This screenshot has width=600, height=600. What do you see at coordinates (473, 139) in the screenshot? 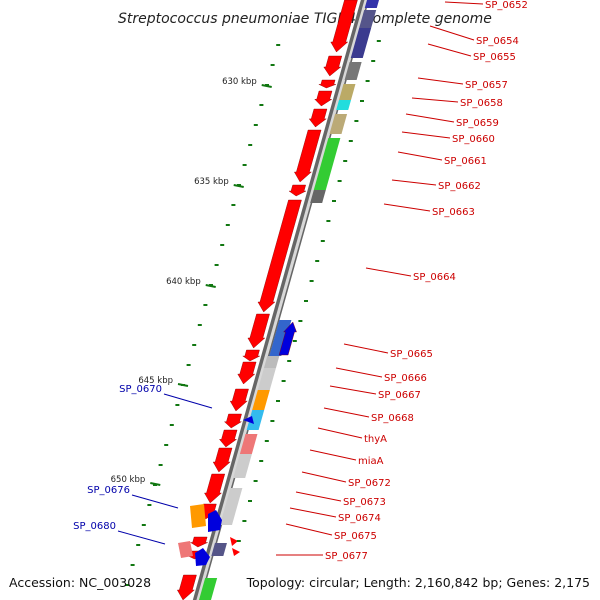
I see `gene-label-forward: SP_0660` at bounding box center [473, 139].